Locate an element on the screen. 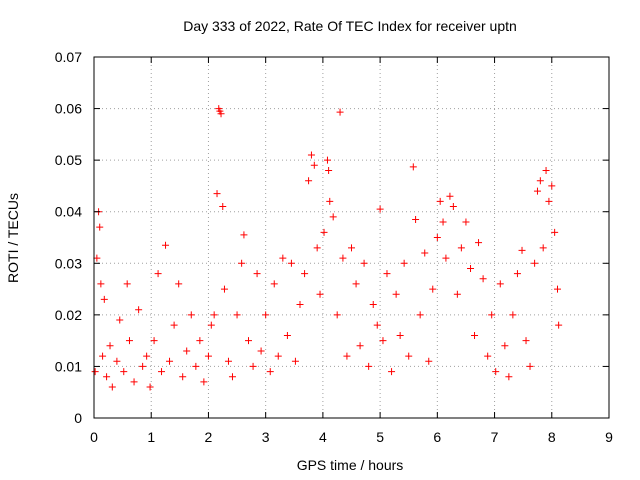 This screenshot has width=640, height=480. x-tick-label: 8 is located at coordinates (552, 437).